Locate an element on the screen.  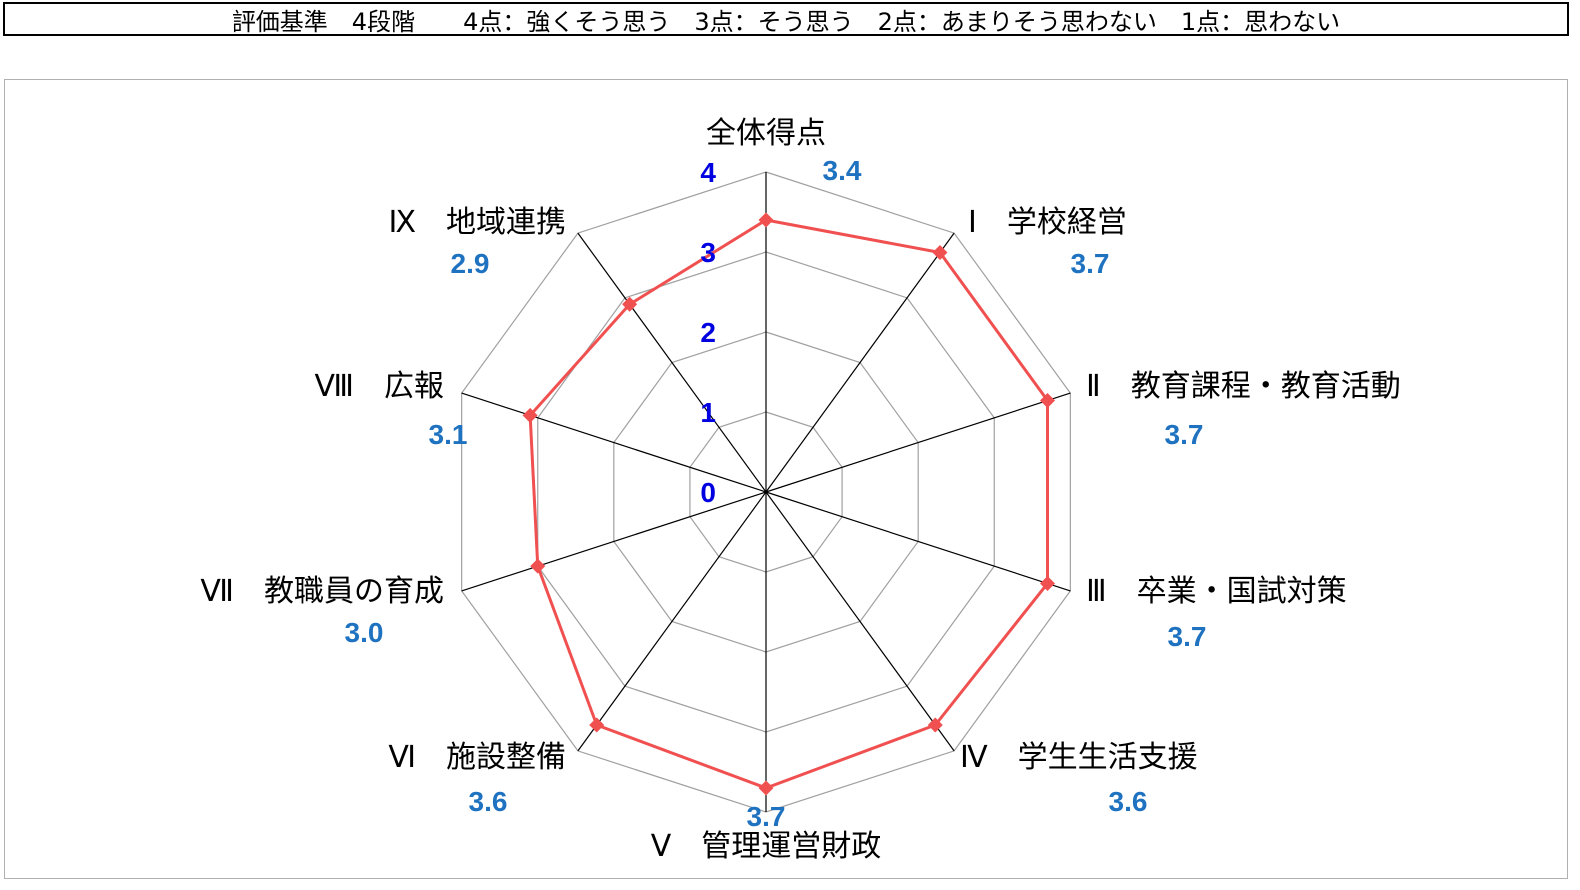
tick-label-4: 4 is located at coordinates (708, 172).